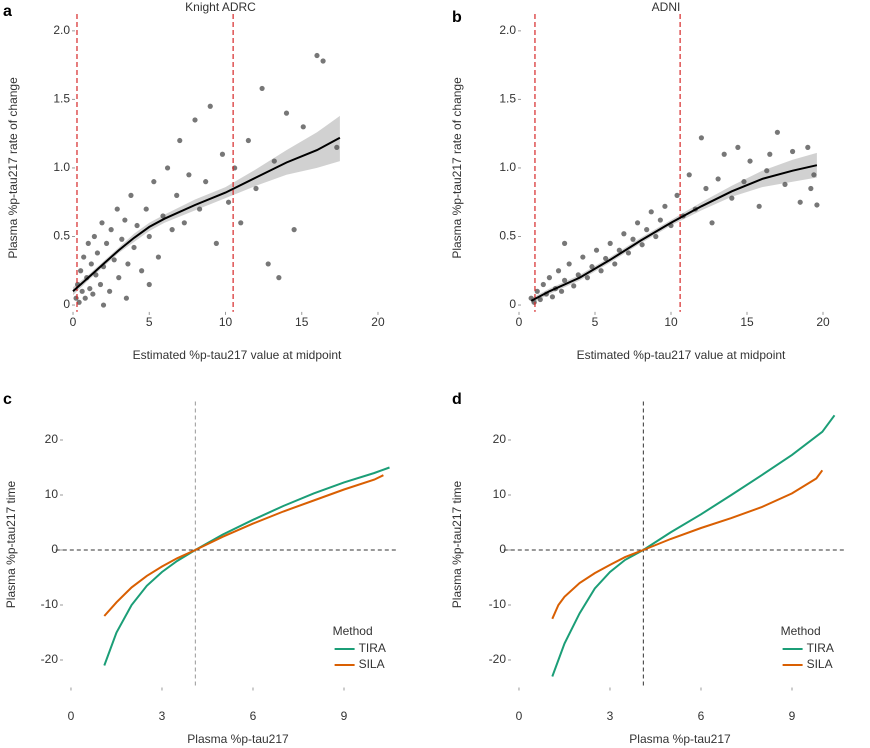 This screenshot has height=748, width=870. I want to click on x-axis-title: Plasma %p-tau217, so click(680, 739).